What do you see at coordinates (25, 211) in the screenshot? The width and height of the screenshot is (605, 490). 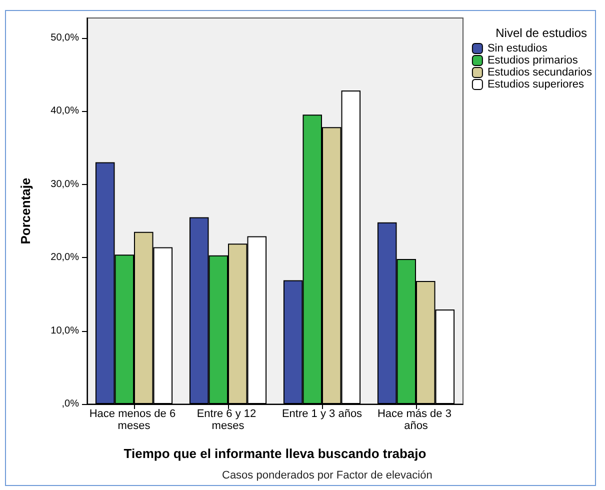 I see `y-axis-title: Porcentaje` at bounding box center [25, 211].